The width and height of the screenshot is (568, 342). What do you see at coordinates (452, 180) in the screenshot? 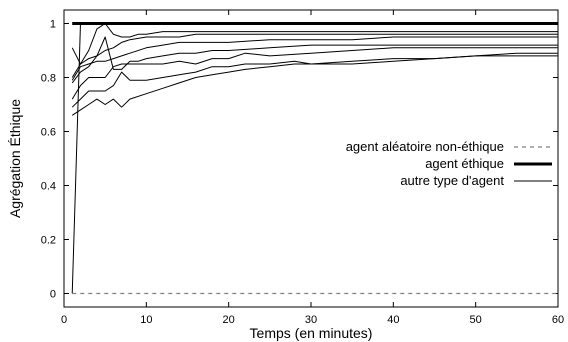
I see `legend-label-other: autre type d'agent` at bounding box center [452, 180].